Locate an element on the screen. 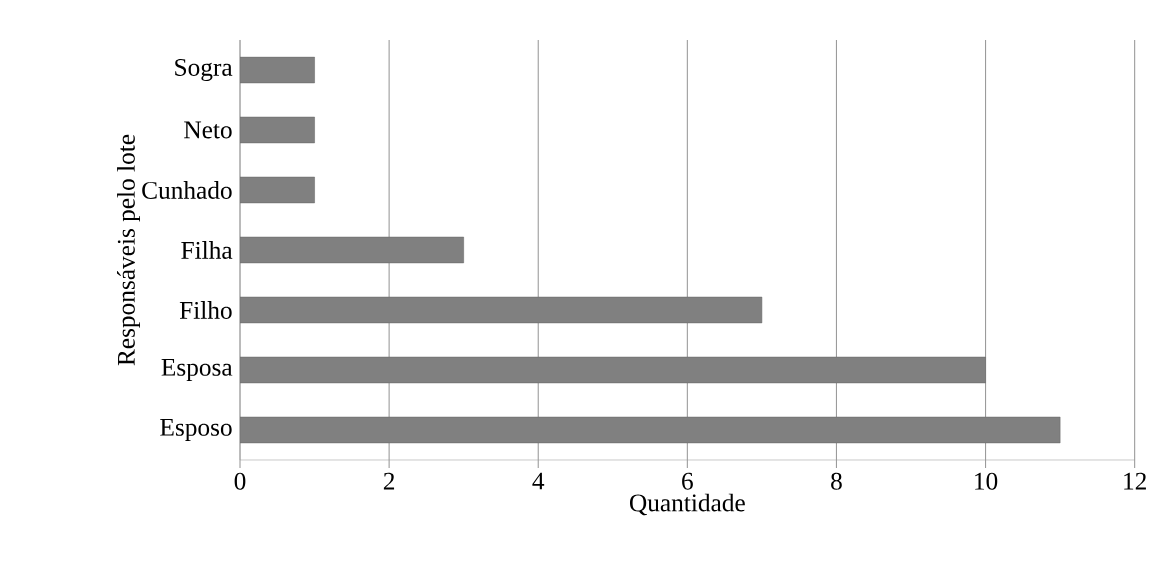 Image resolution: width=1171 pixels, height=588 pixels. x-tick-label: 12 is located at coordinates (1135, 481).